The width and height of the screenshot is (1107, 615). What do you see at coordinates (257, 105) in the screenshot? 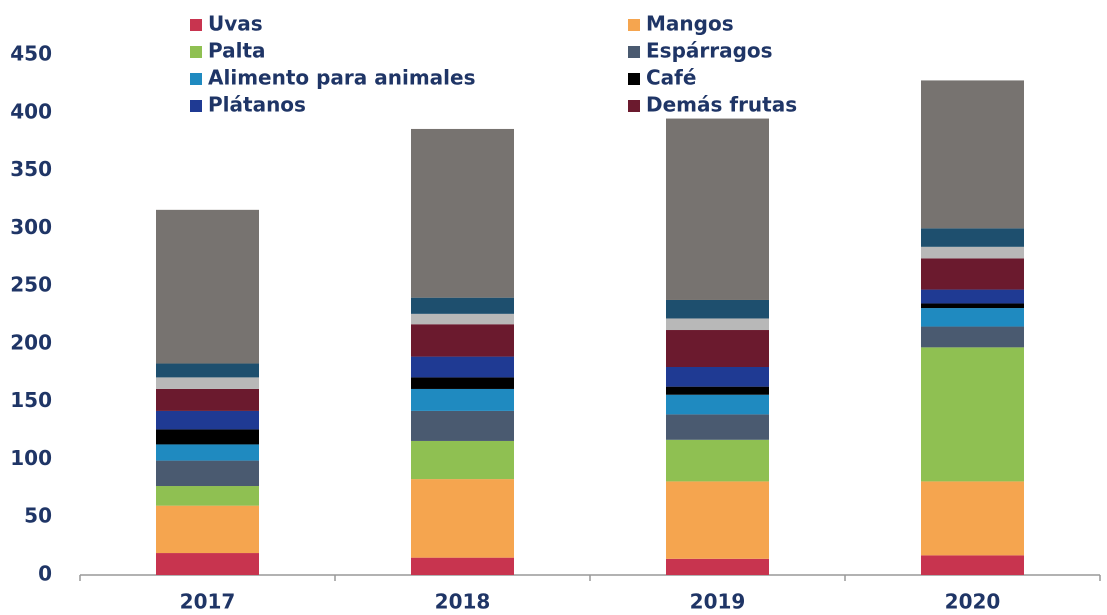
I see `legend-label: Plátanos` at bounding box center [257, 105].